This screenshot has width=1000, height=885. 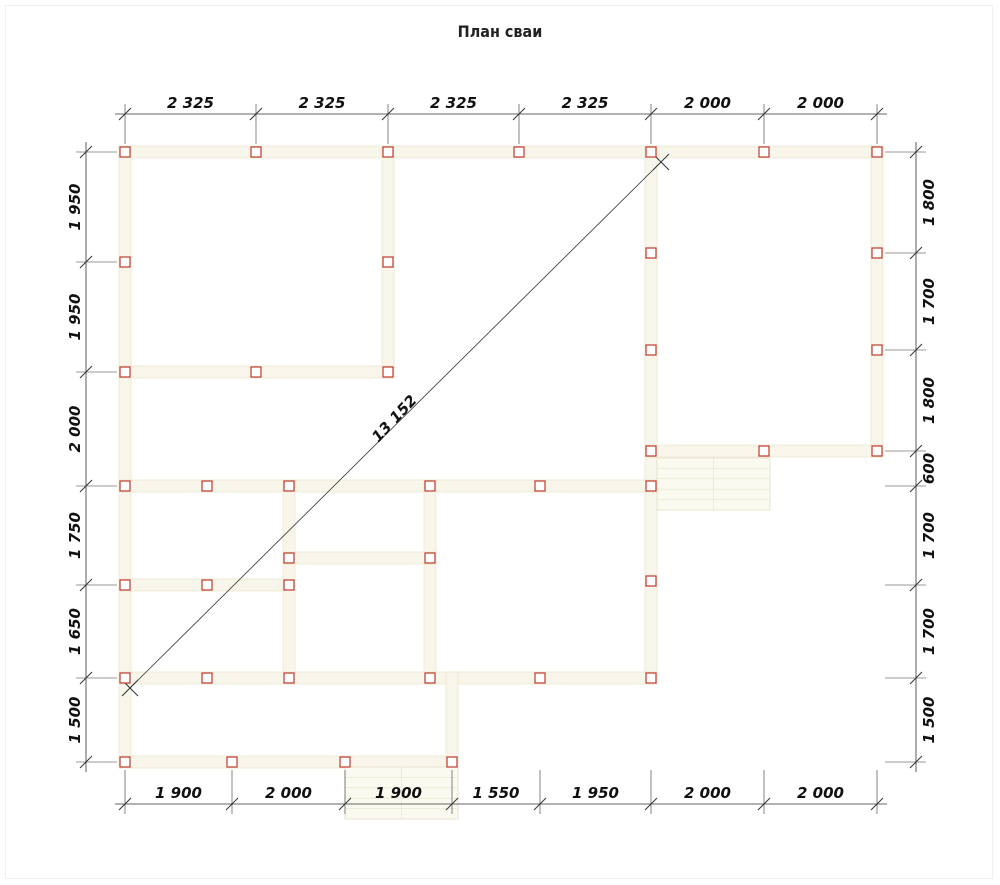 What do you see at coordinates (75, 535) in the screenshot?
I see `dim-label: 1 750` at bounding box center [75, 535].